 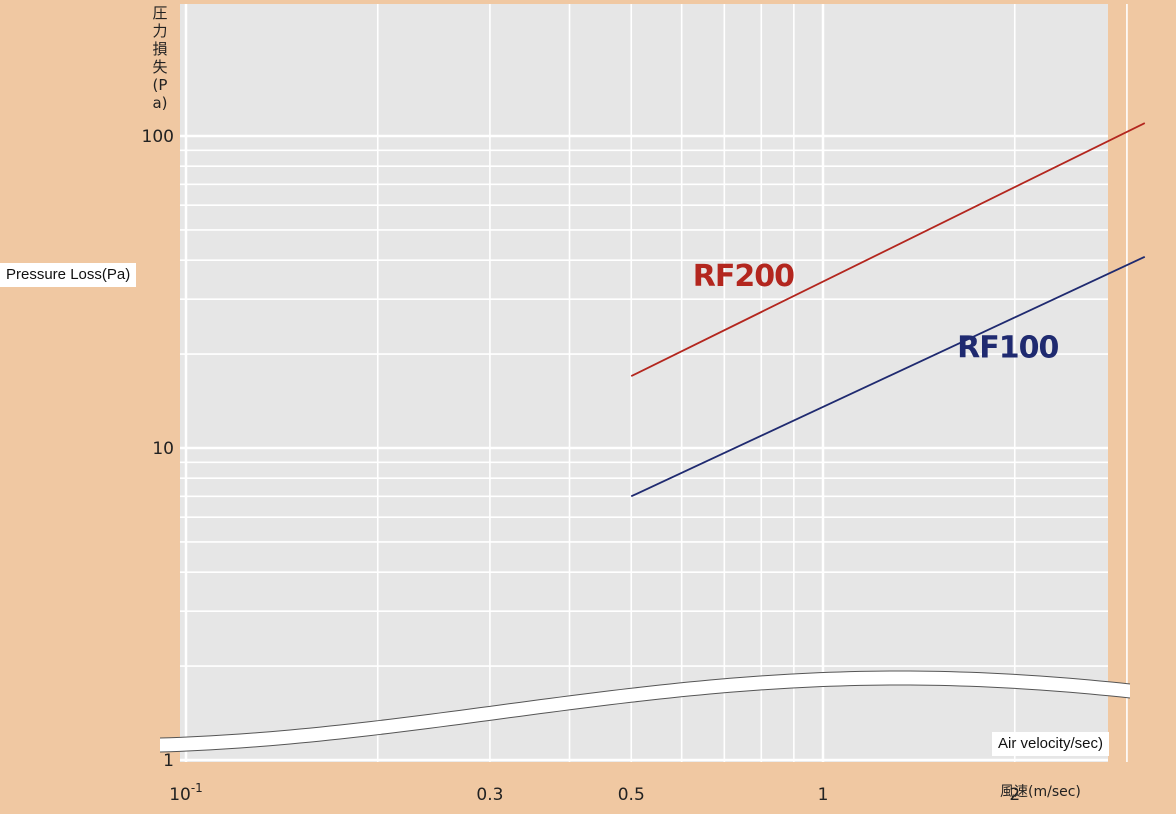 What do you see at coordinates (888, 249) in the screenshot?
I see `series-line-rf200` at bounding box center [888, 249].